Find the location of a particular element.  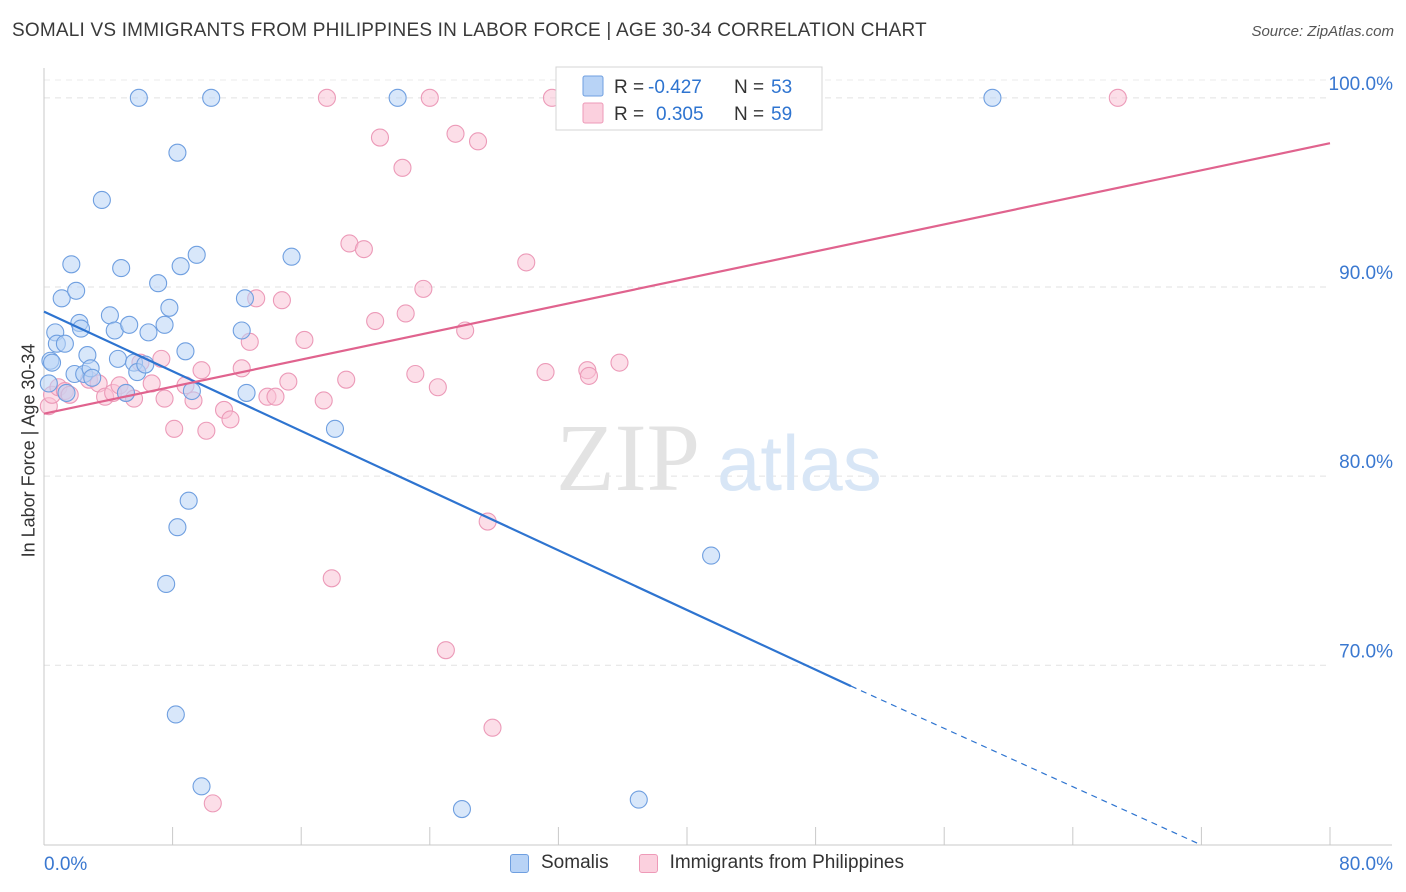

trend-line-somalis-extension is located at coordinates (1026, 765).